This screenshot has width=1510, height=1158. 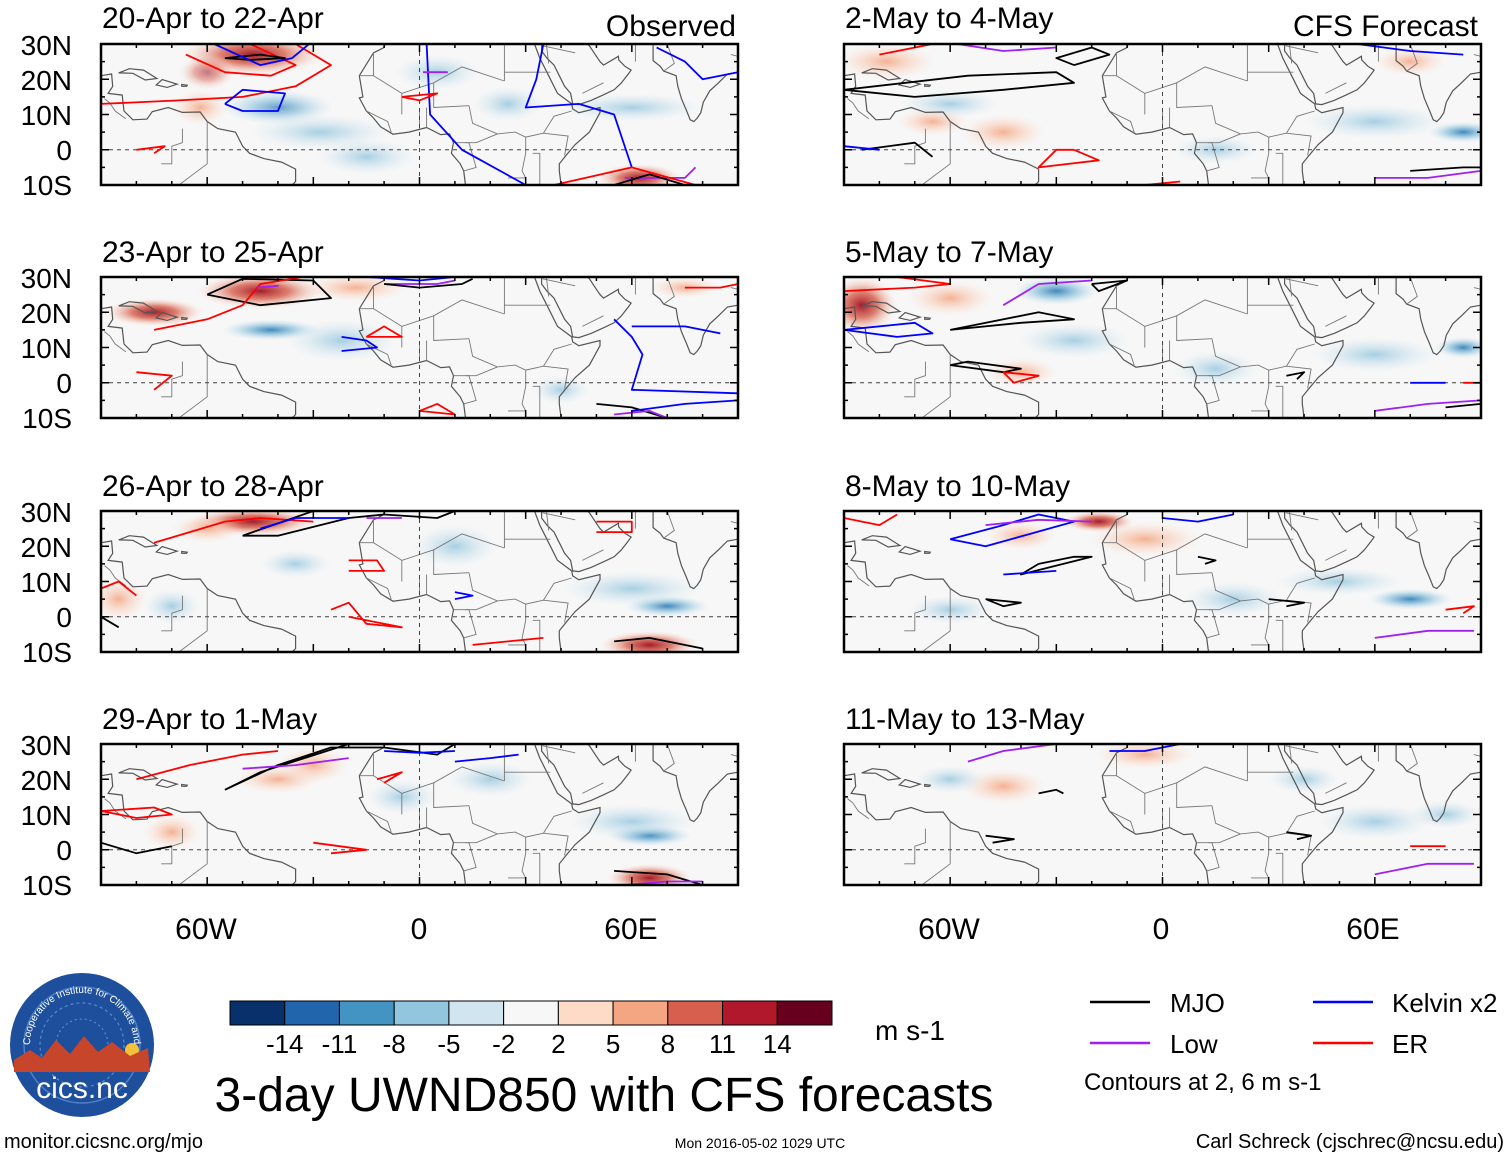 I want to click on legend-label: ER, so click(x=1410, y=1044).